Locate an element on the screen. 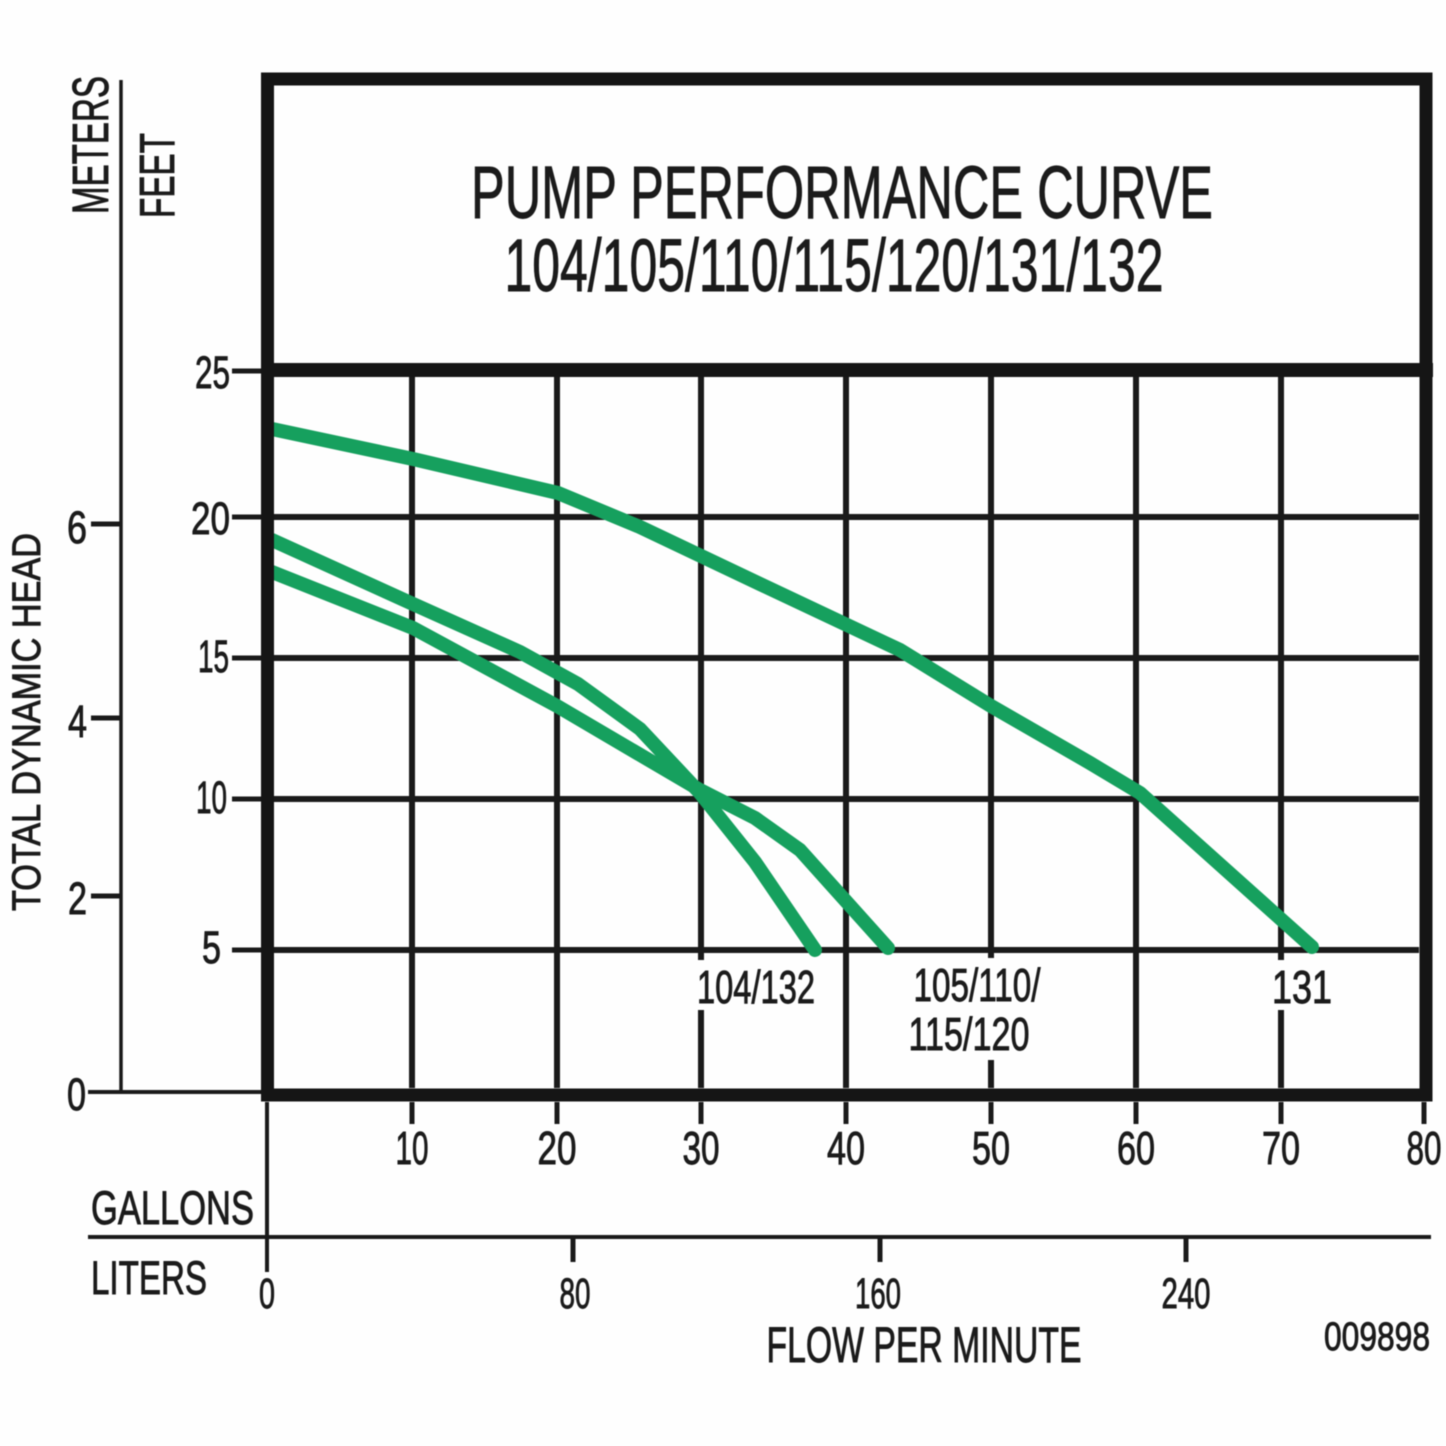  svg-text: 6 is located at coordinates (77, 527).